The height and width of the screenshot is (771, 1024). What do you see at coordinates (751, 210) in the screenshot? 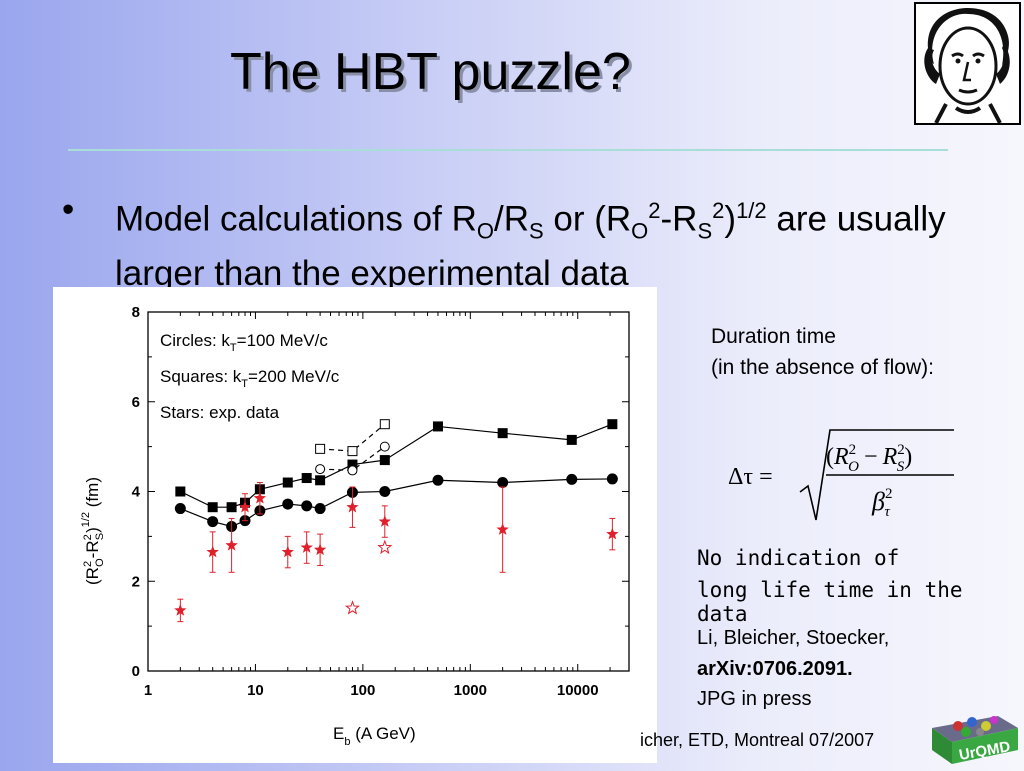
I see `bullet-sup: 1/2` at bounding box center [751, 210].